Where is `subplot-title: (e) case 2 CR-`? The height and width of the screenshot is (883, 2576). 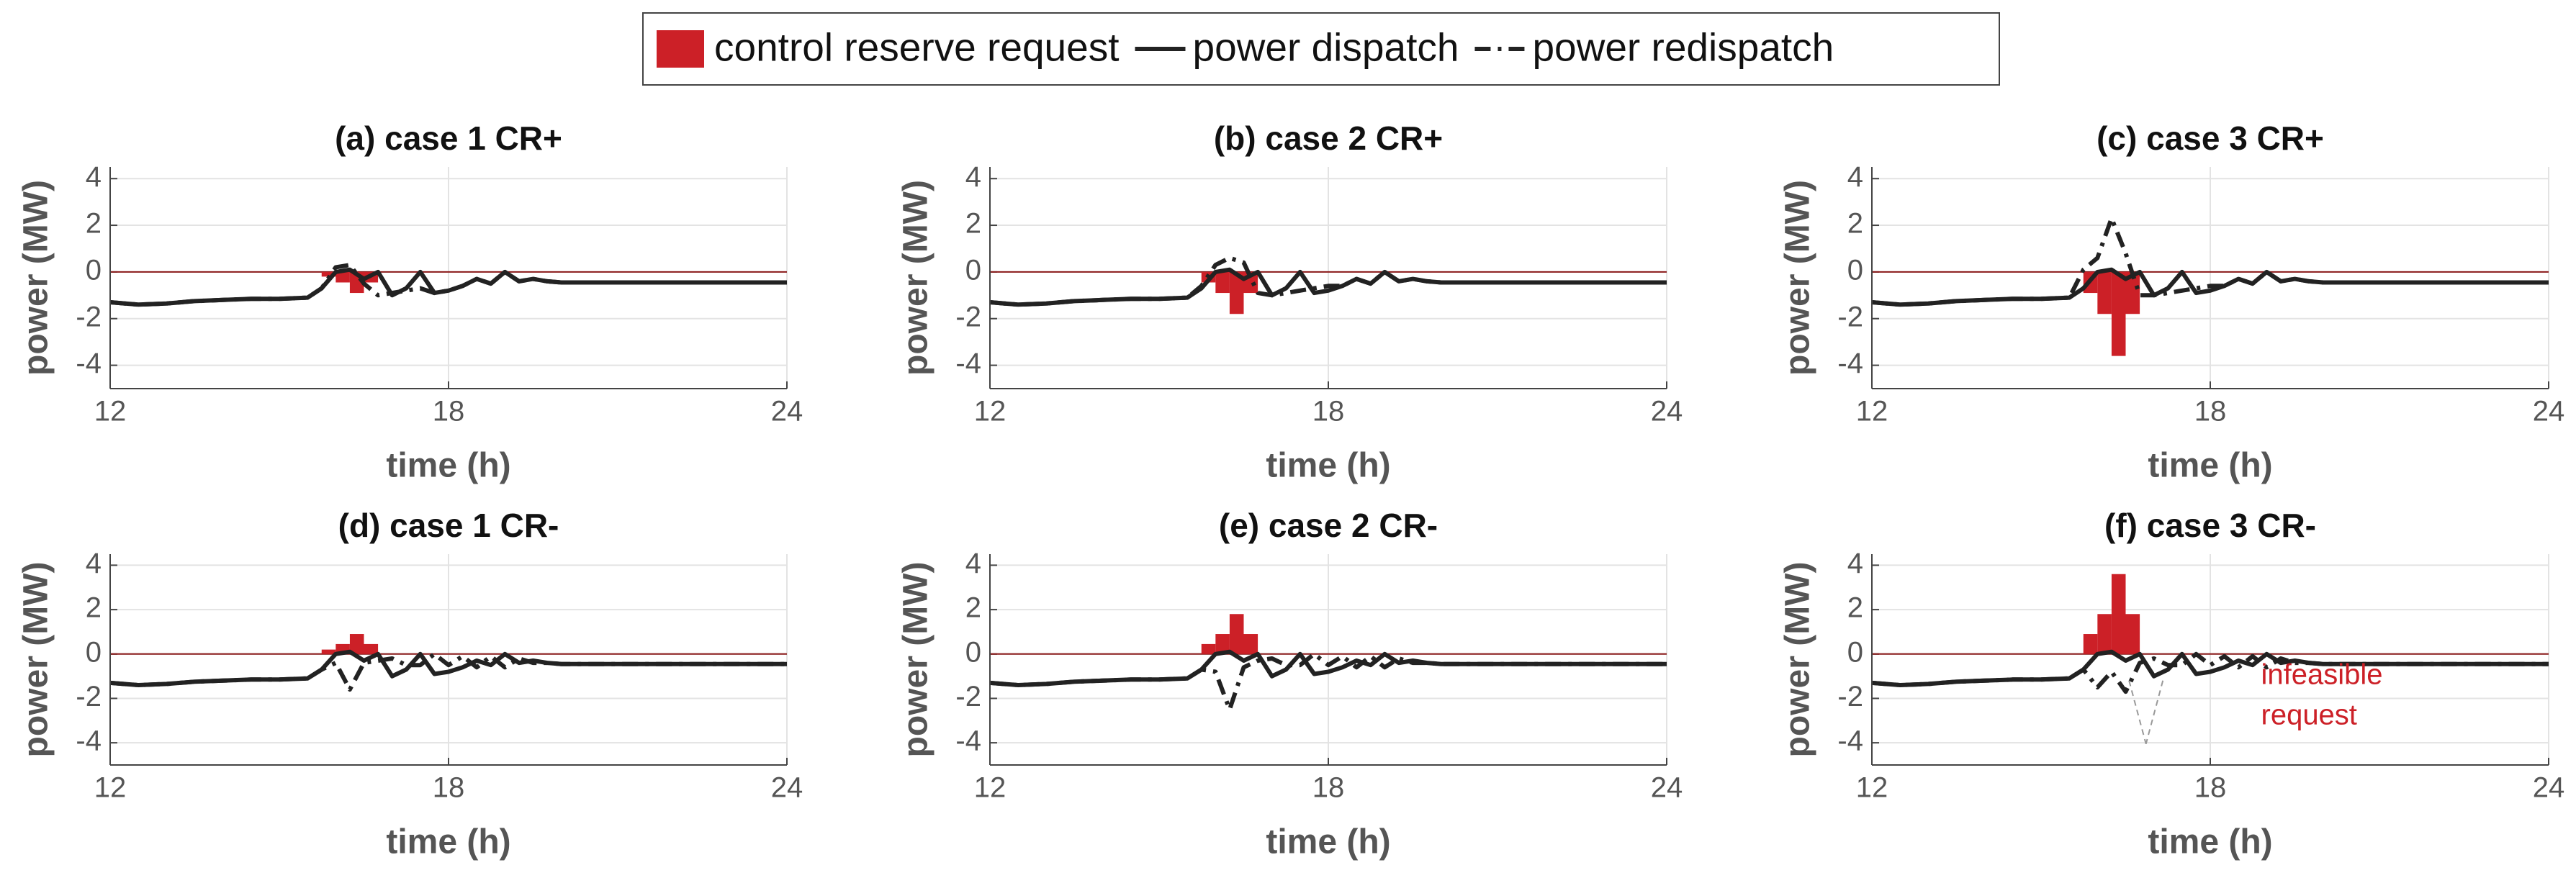
subplot-title: (e) case 2 CR- is located at coordinates (1328, 525).